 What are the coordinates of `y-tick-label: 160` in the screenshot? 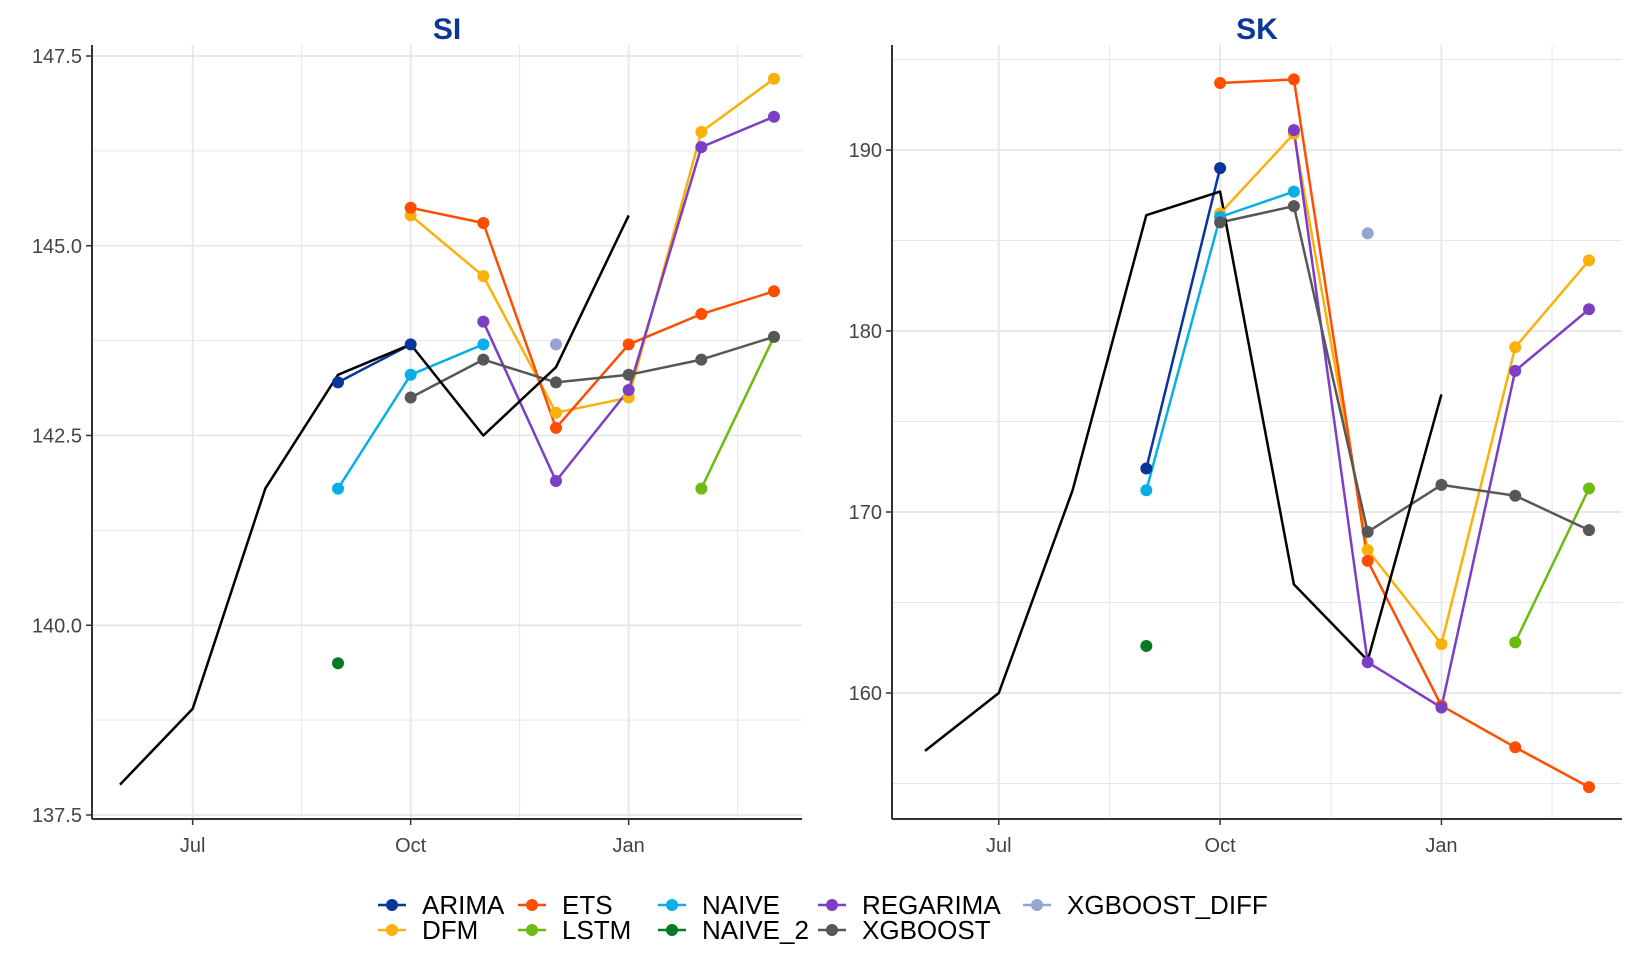 It's located at (865, 694).